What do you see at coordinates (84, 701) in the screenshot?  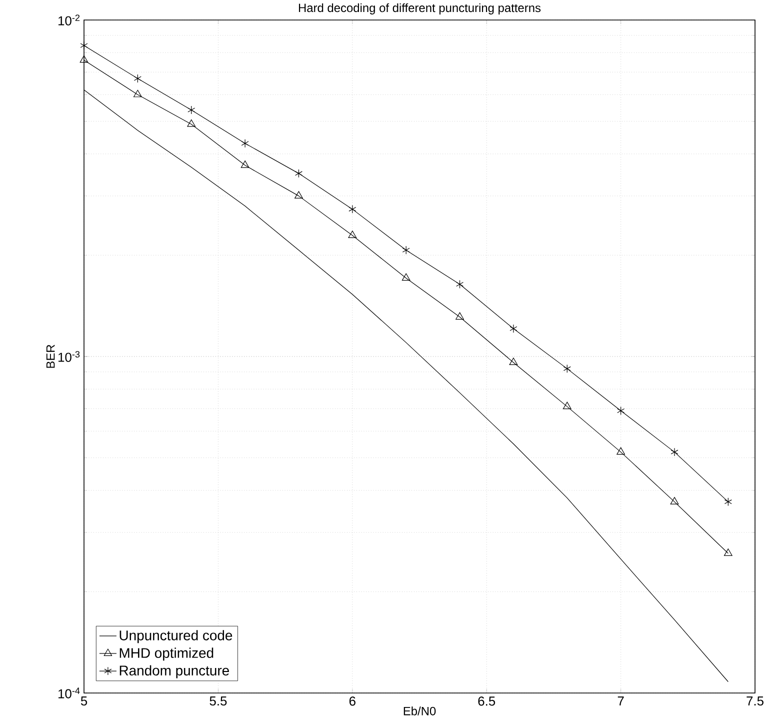 I see `x-tick-label: 5` at bounding box center [84, 701].